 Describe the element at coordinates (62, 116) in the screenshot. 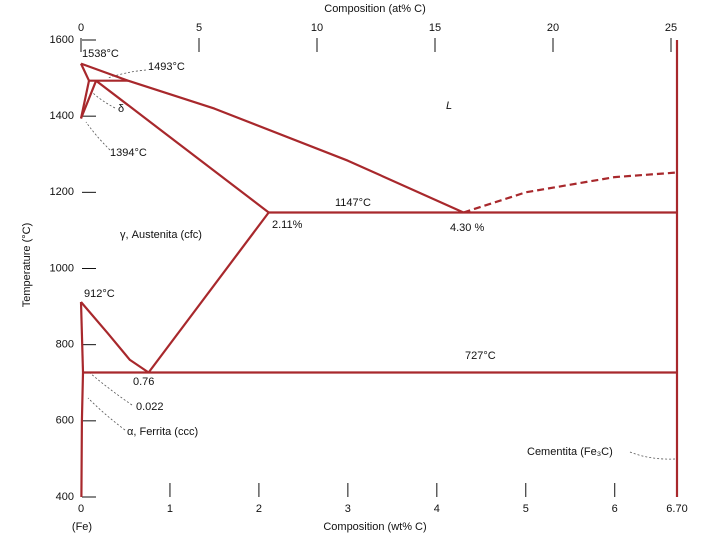

I see `y-tick-label: 1400` at that location.